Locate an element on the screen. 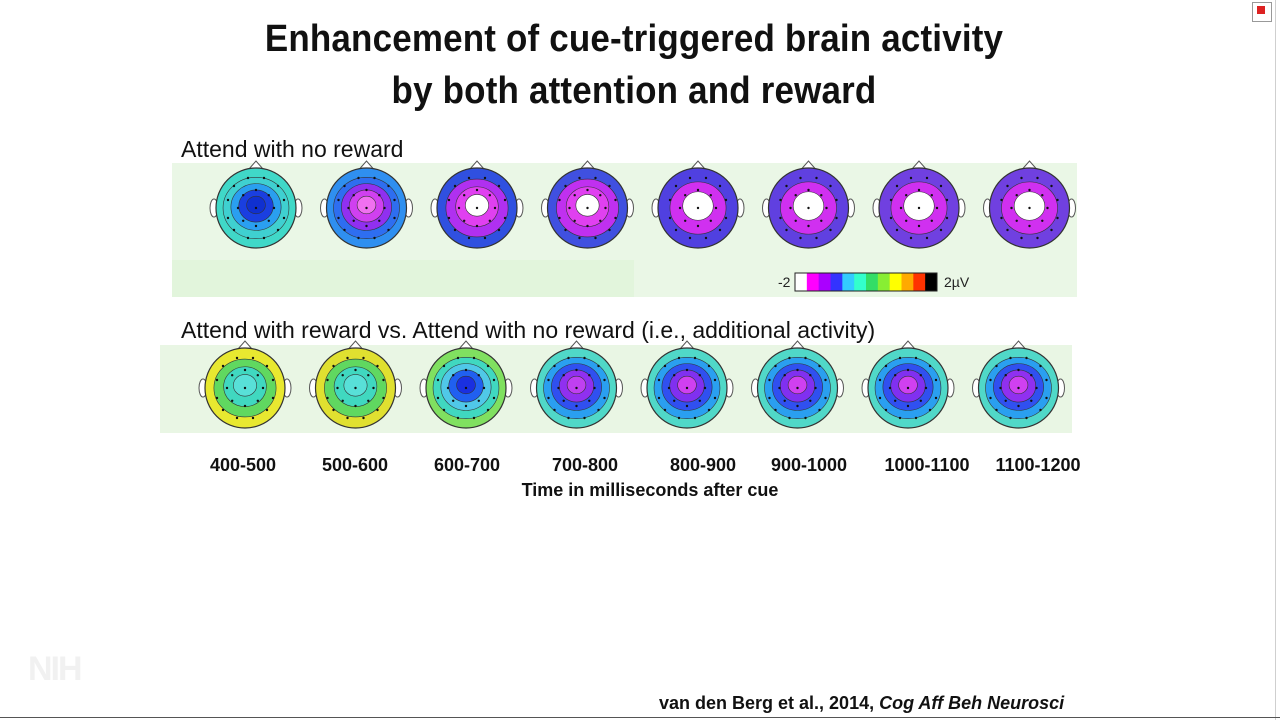  nih-watermark-logo: NIH is located at coordinates (55, 669).